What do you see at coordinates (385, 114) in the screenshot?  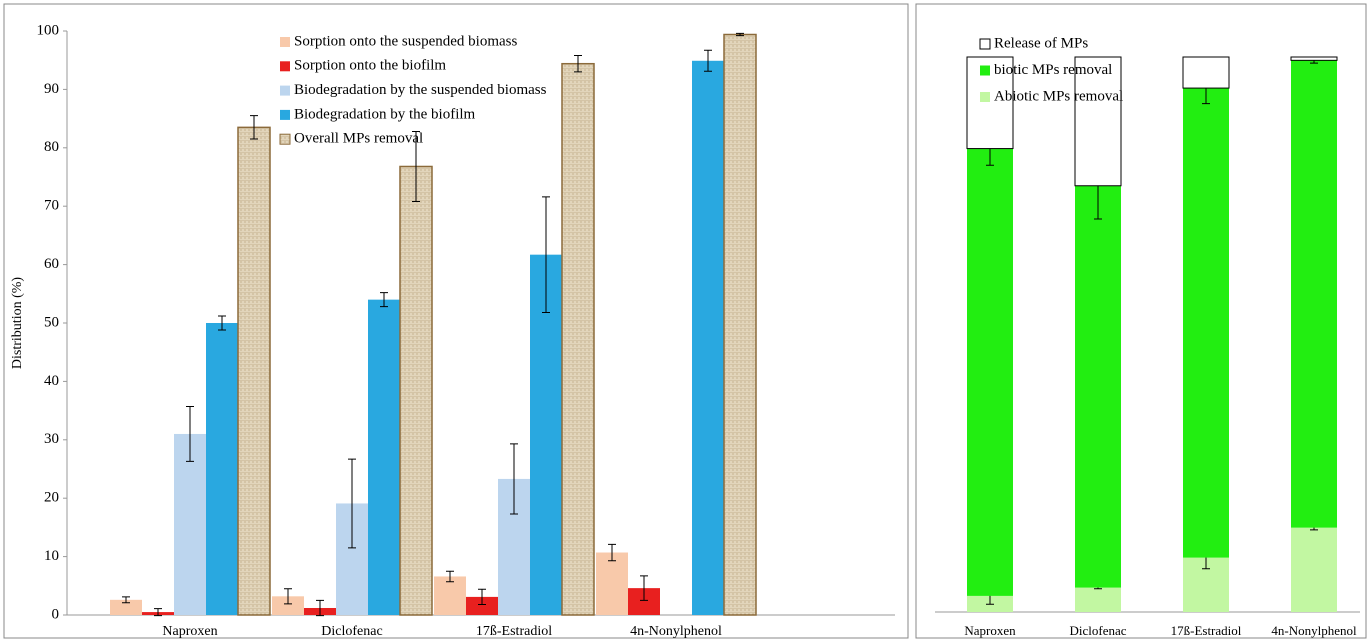 I see `legend-label: Biodegradation by the biofilm` at bounding box center [385, 114].